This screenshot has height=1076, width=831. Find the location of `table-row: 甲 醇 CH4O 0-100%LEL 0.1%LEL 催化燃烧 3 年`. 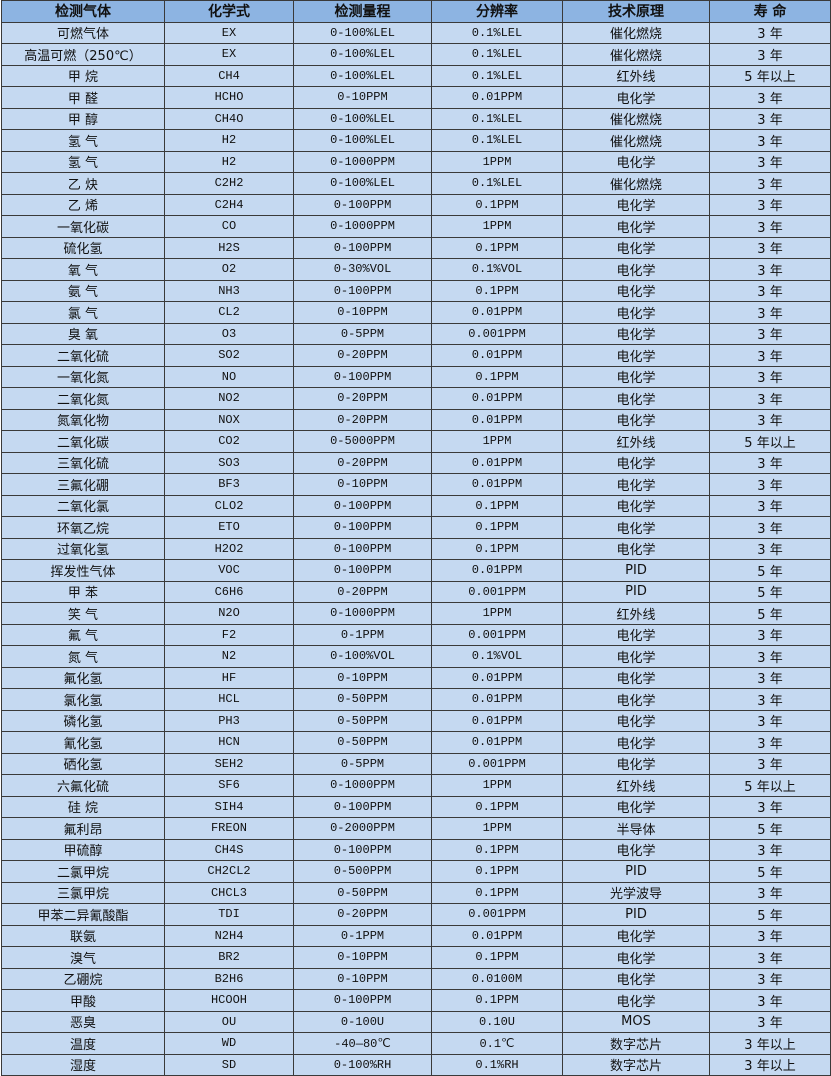

table-row: 甲 醇 CH4O 0-100%LEL 0.1%LEL 催化燃烧 3 年 is located at coordinates (416, 118).